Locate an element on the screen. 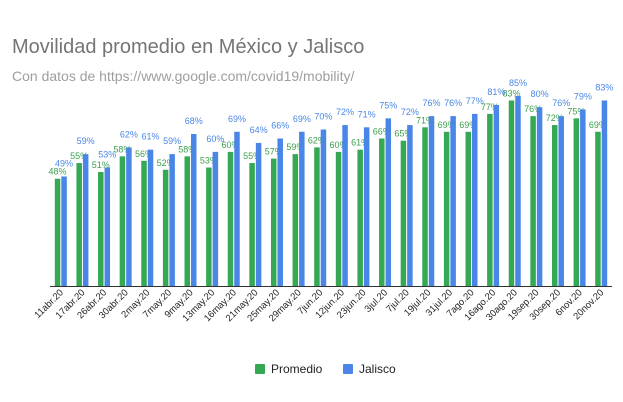  data-label-jalisco-14: 71% is located at coordinates (367, 114).